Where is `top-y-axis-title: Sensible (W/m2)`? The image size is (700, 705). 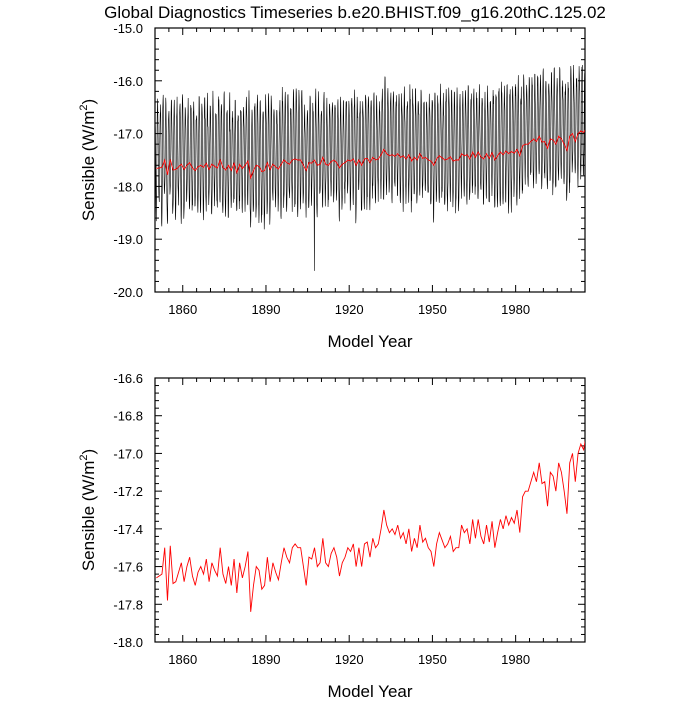
top-y-axis-title: Sensible (W/m2) is located at coordinates (88, 160).